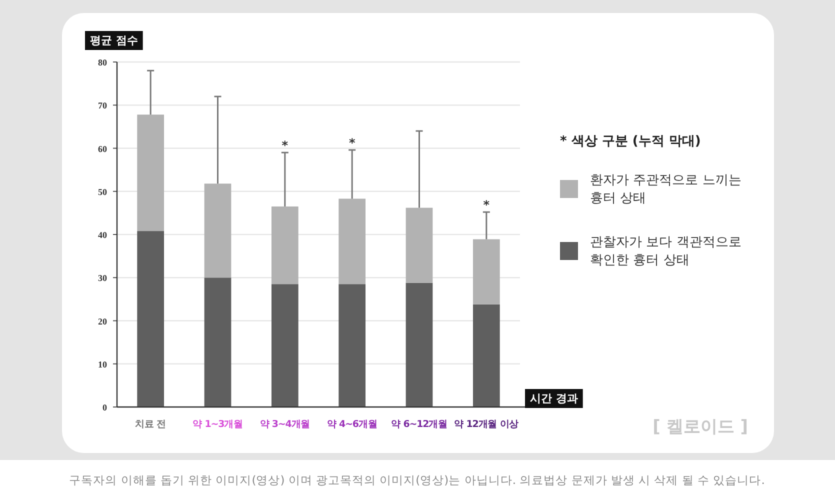 Image resolution: width=835 pixels, height=501 pixels. I want to click on y-tick-label: 70, so click(103, 105).